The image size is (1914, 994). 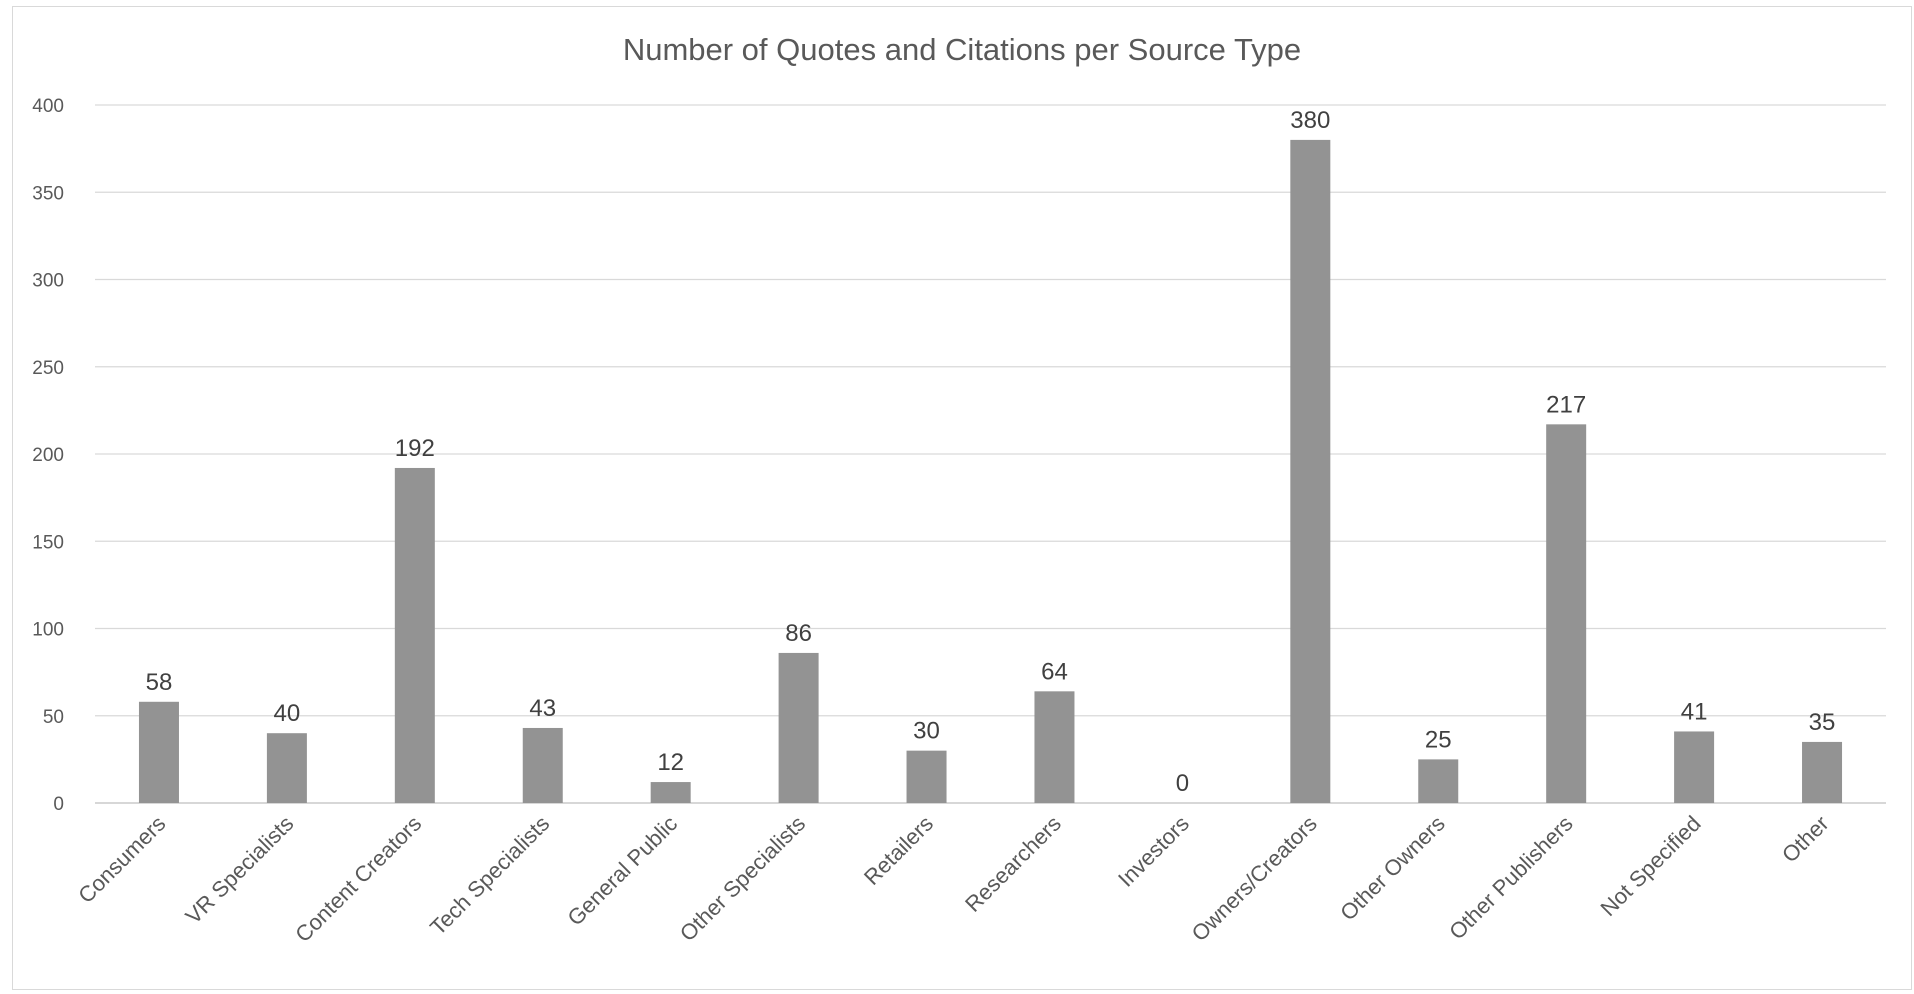 I want to click on data-label: 380, so click(x=1310, y=120).